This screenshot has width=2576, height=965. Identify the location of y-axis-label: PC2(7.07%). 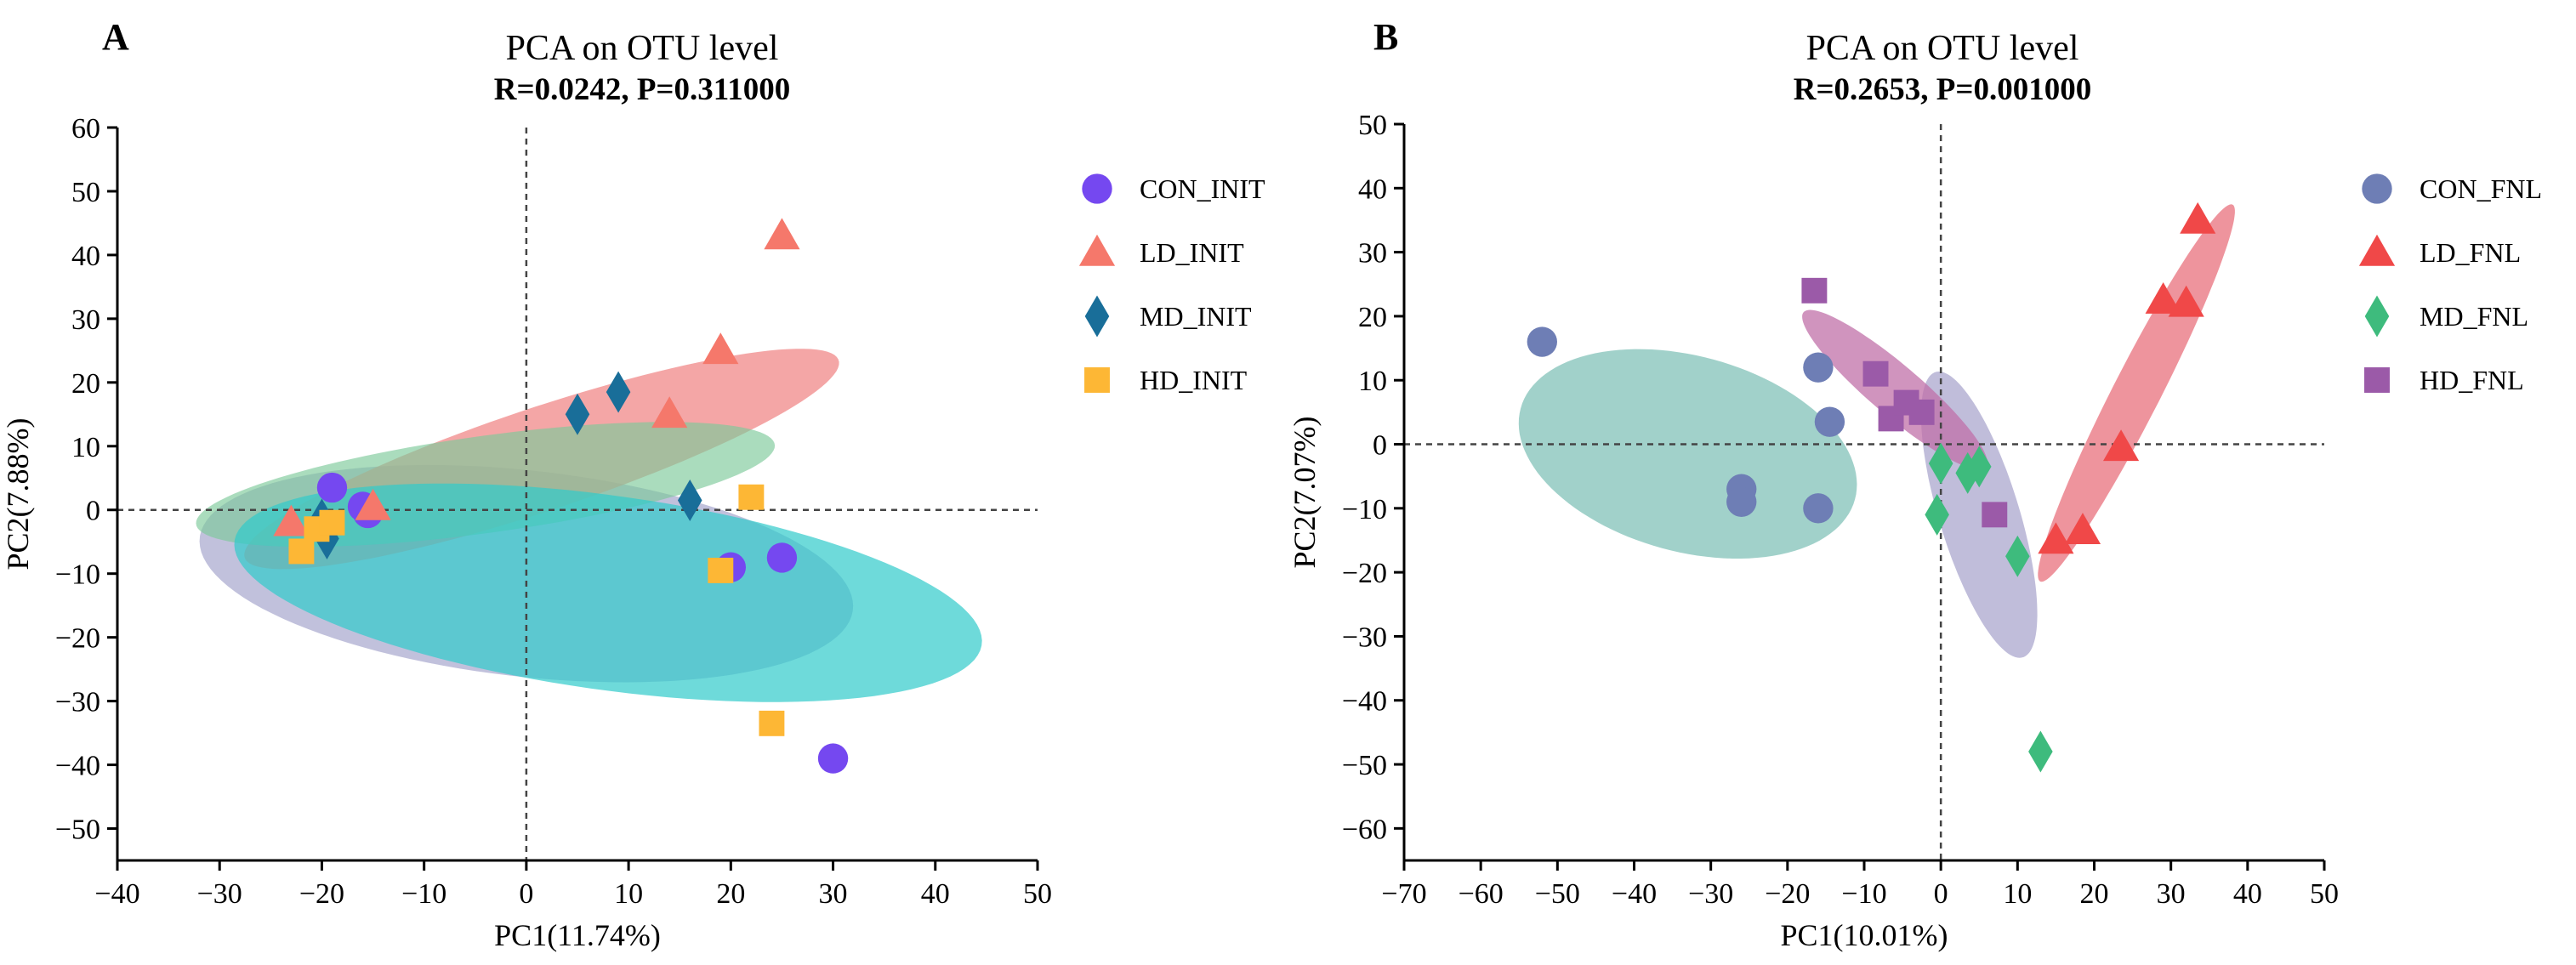
(1305, 493).